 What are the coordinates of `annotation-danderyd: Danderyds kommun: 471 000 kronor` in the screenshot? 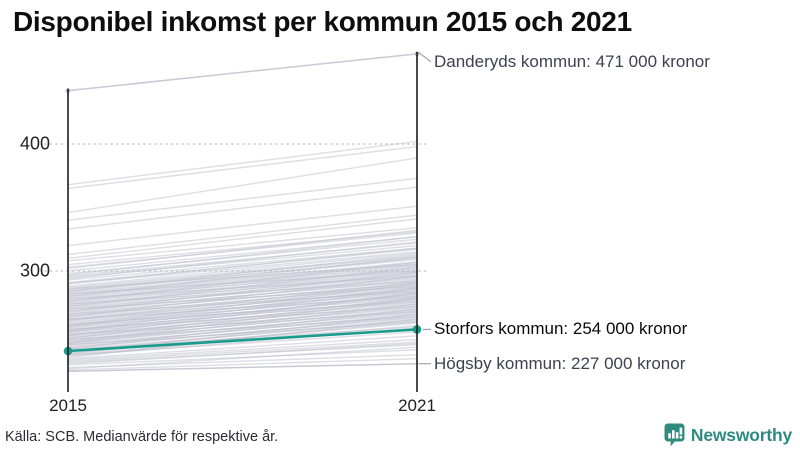 It's located at (572, 61).